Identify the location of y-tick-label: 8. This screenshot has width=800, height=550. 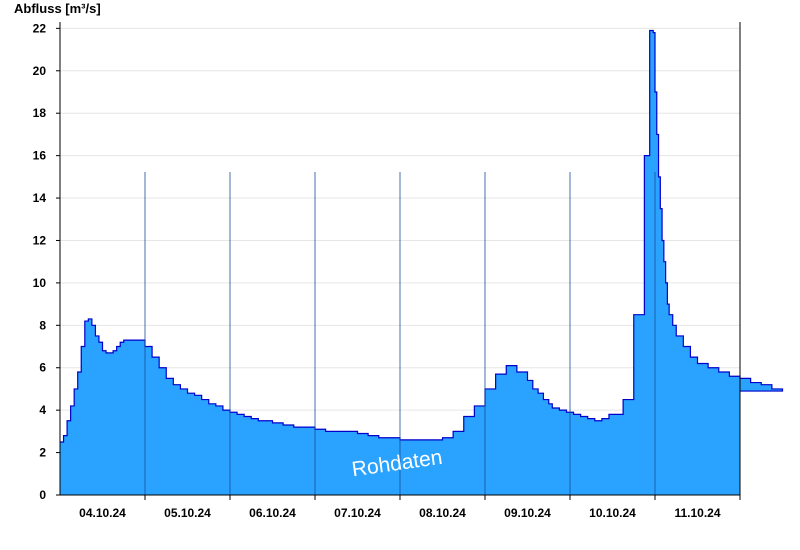
(42, 325).